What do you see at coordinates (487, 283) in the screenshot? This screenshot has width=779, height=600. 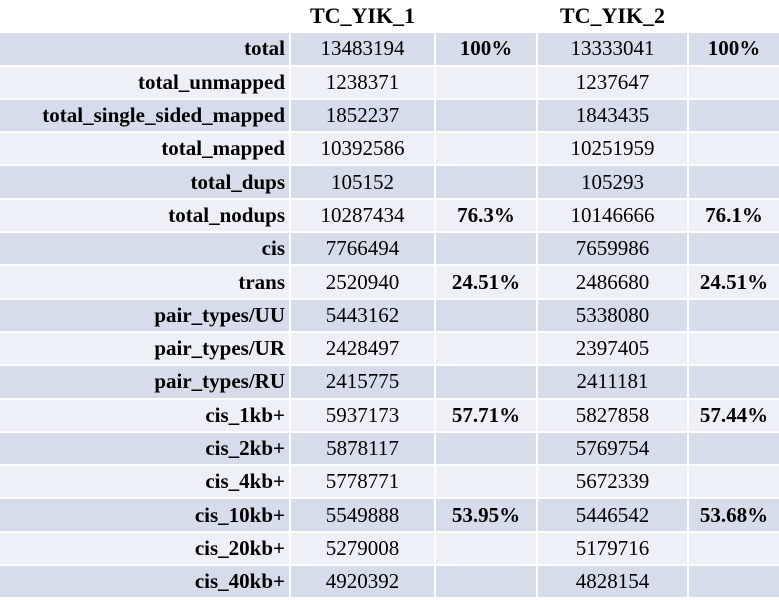 I see `sample1-percent: 24.51%` at bounding box center [487, 283].